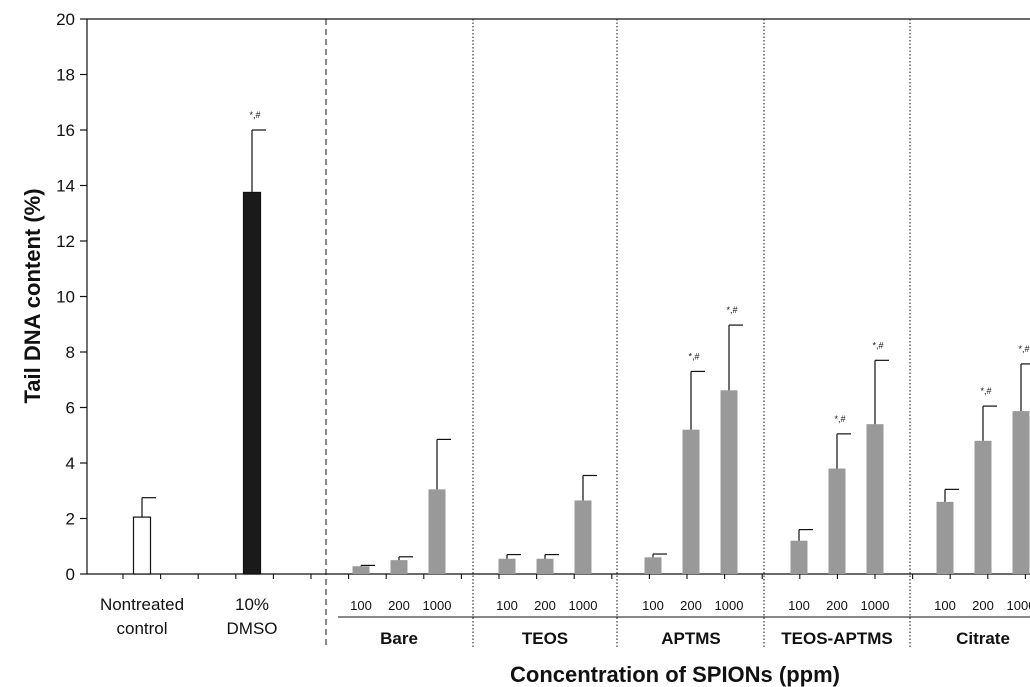  What do you see at coordinates (836, 638) in the screenshot?
I see `group-label: TEOS-APTMS` at bounding box center [836, 638].